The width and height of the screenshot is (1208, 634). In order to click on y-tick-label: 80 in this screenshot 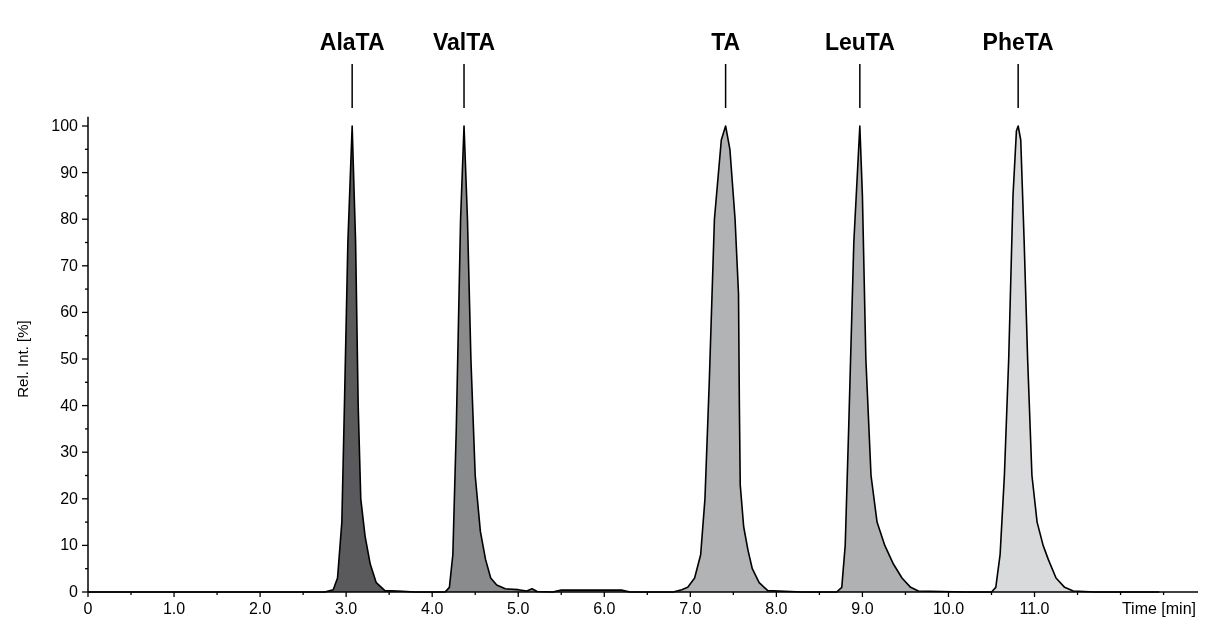, I will do `click(69, 219)`.